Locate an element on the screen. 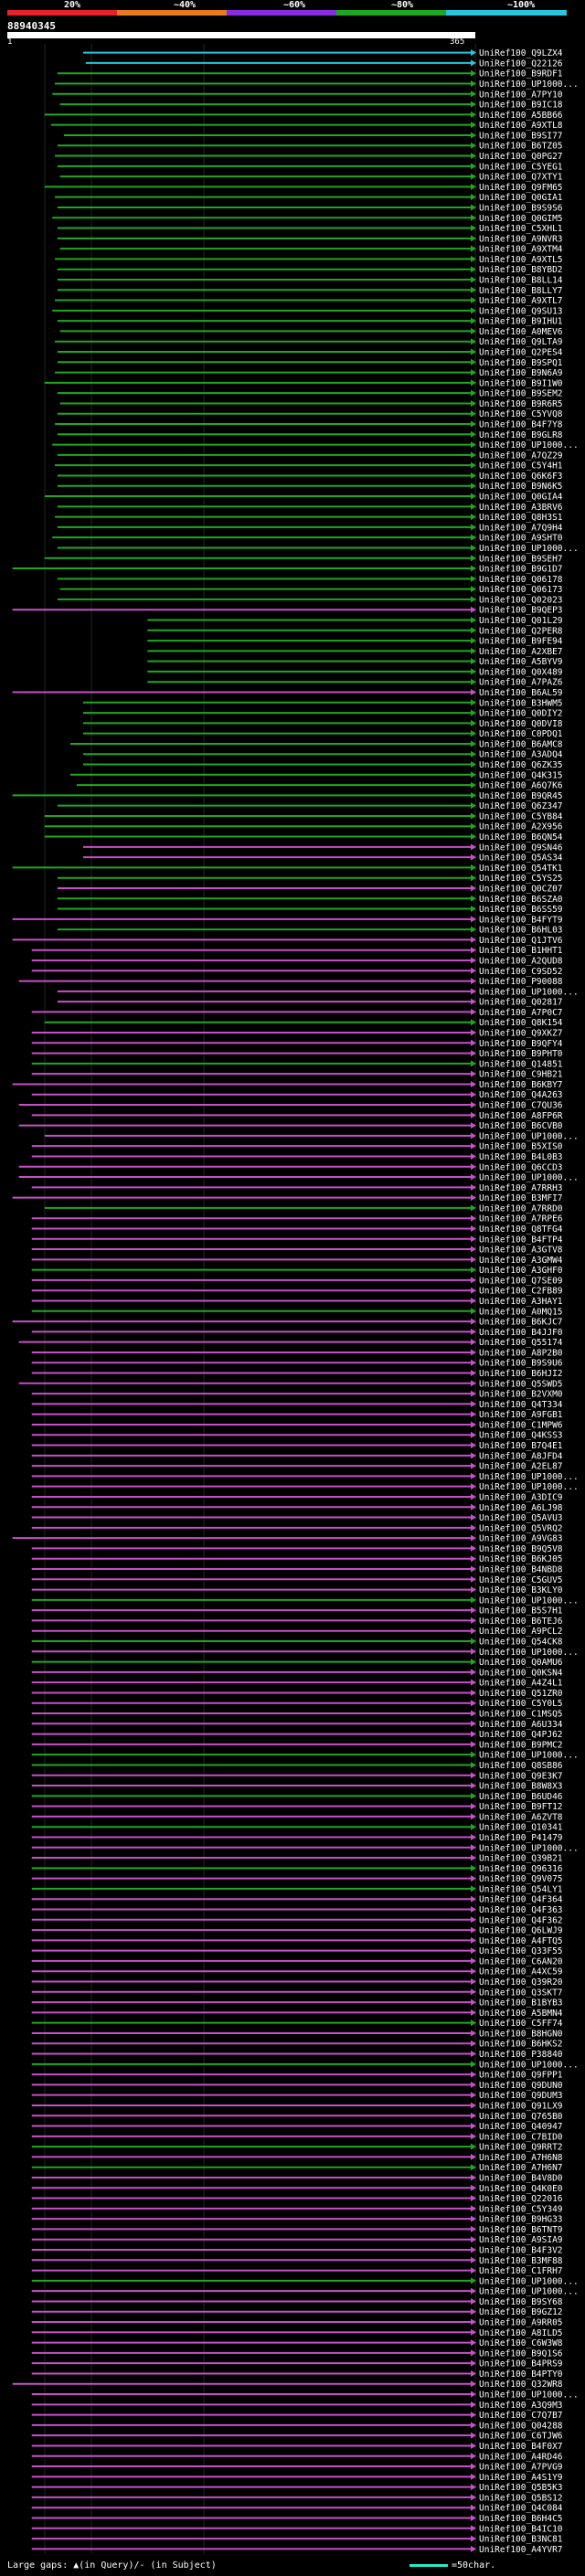  hit-label: UniRef100_A5BB66 is located at coordinates (521, 116).